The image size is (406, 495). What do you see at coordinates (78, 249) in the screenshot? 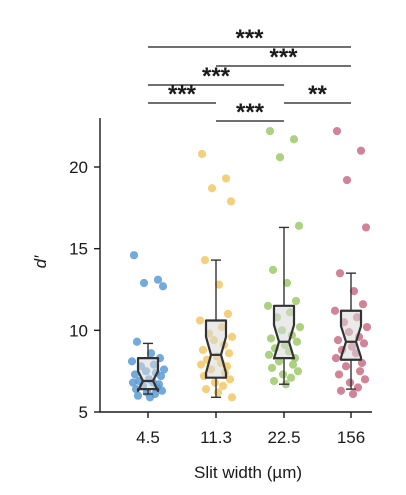
I see `y-tick-label: 15` at bounding box center [78, 249].